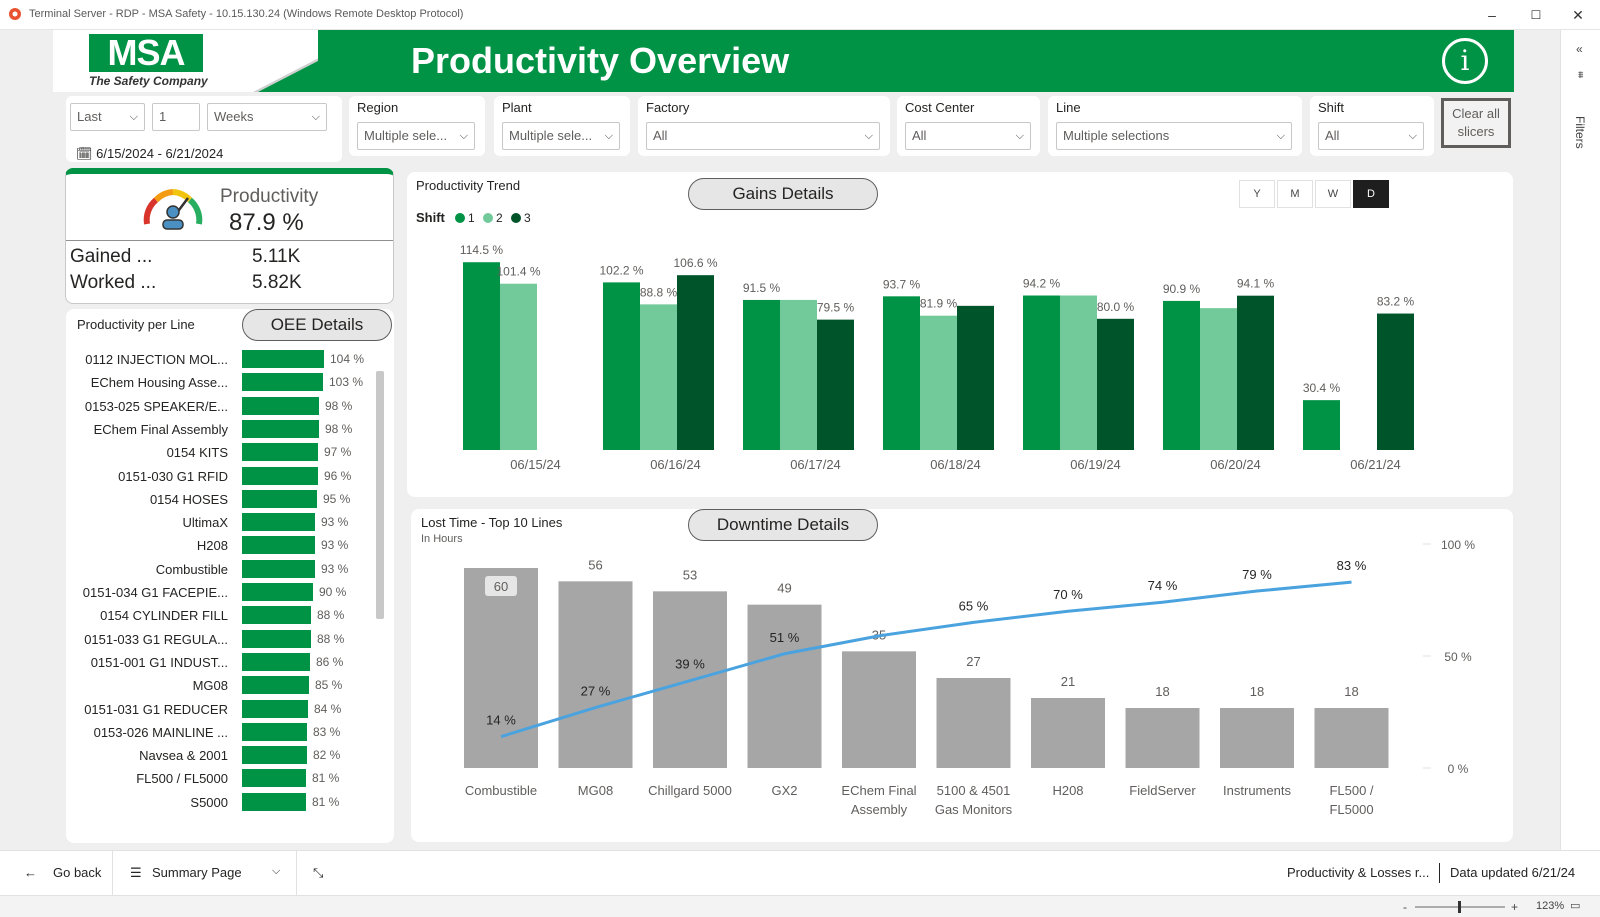 The image size is (1600, 917). Describe the element at coordinates (221, 685) in the screenshot. I see `line-row: MG08 85 %` at that location.